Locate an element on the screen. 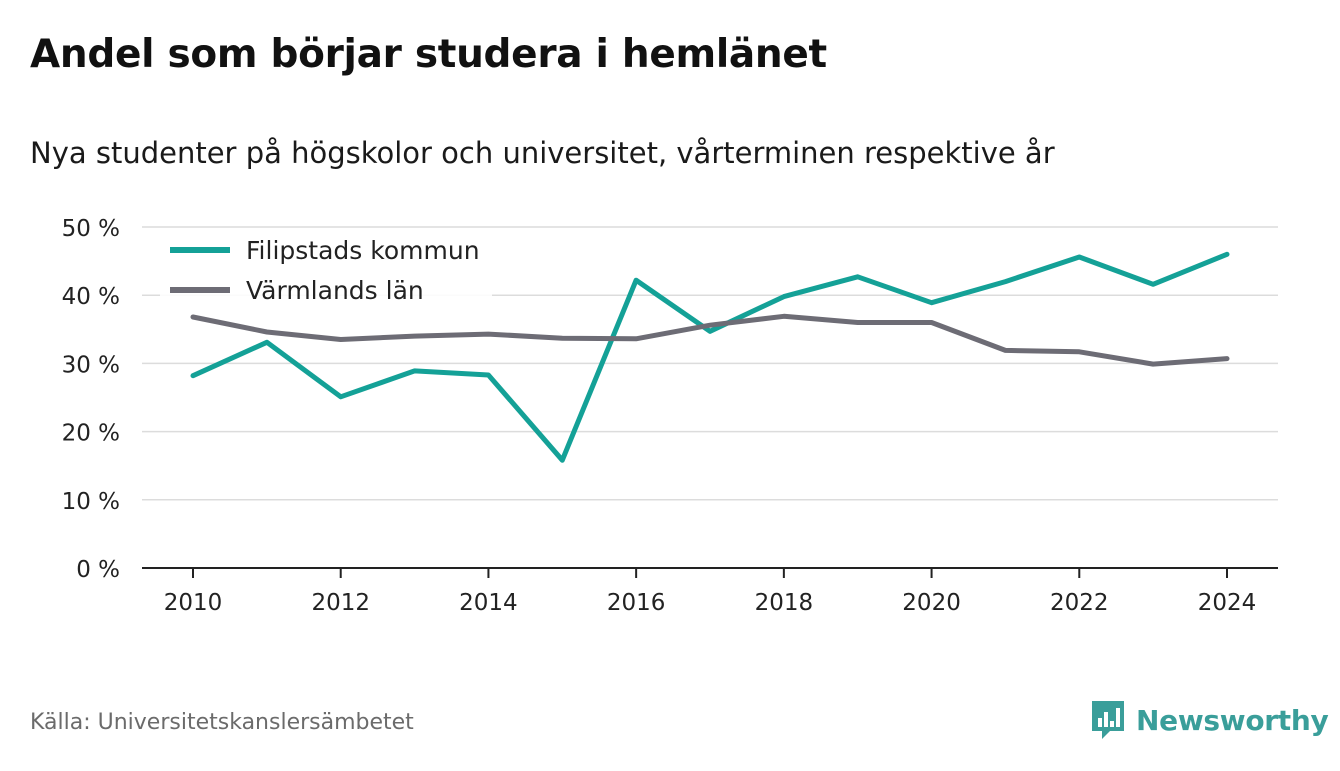  x-tick-label: 2022 is located at coordinates (1079, 603).